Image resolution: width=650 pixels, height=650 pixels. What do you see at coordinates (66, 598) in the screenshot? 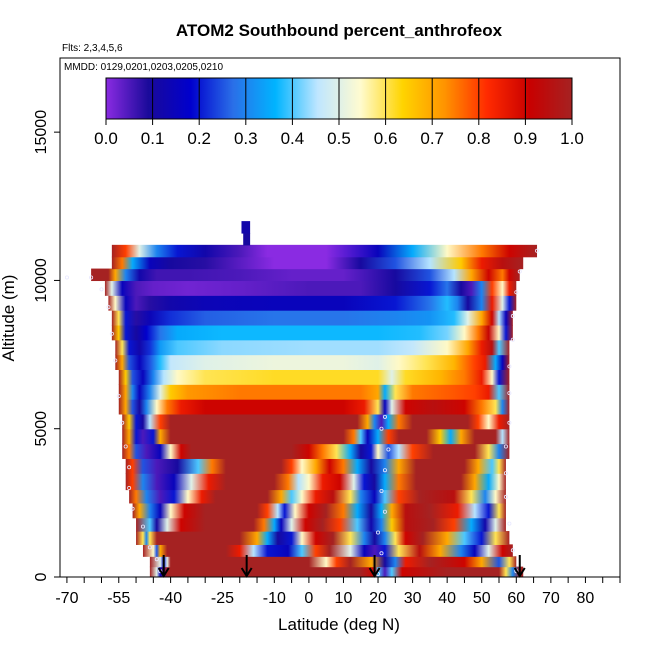
I see `x-tick-label: -70` at bounding box center [66, 598].